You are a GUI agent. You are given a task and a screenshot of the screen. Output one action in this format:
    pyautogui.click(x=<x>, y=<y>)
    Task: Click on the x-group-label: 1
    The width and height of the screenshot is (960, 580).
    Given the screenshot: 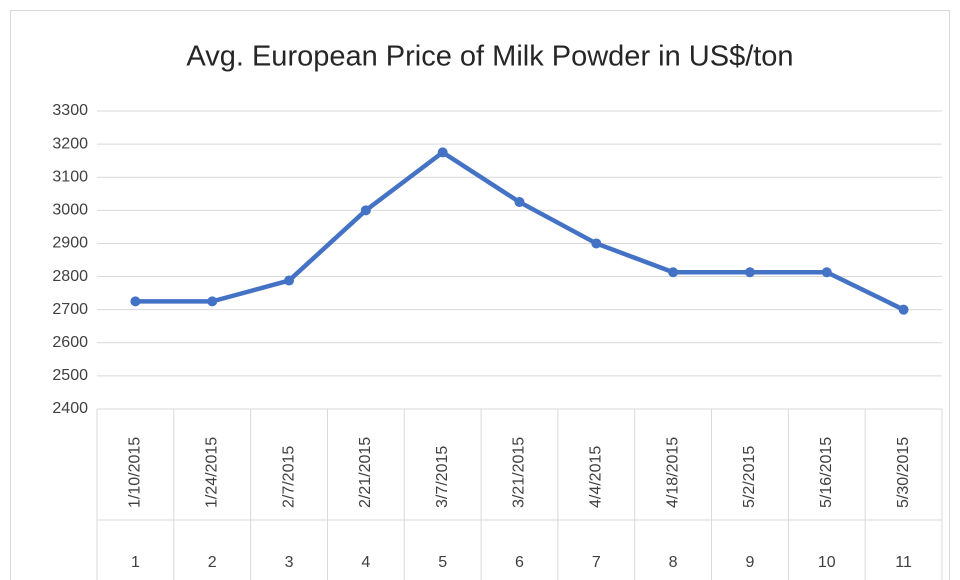 What is the action you would take?
    pyautogui.click(x=135, y=562)
    